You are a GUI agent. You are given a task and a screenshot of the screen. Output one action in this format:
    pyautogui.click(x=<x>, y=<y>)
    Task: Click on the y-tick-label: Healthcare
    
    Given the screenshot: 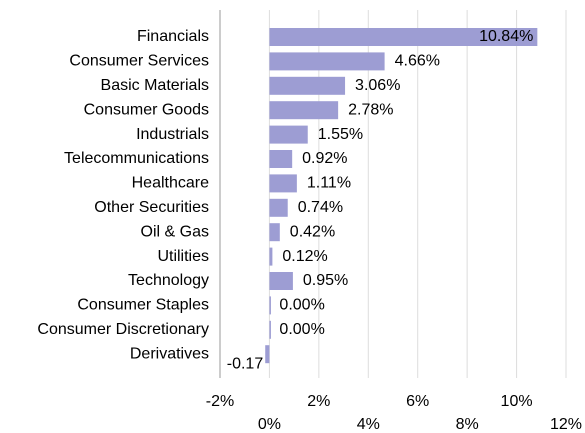 What is the action you would take?
    pyautogui.click(x=170, y=183)
    